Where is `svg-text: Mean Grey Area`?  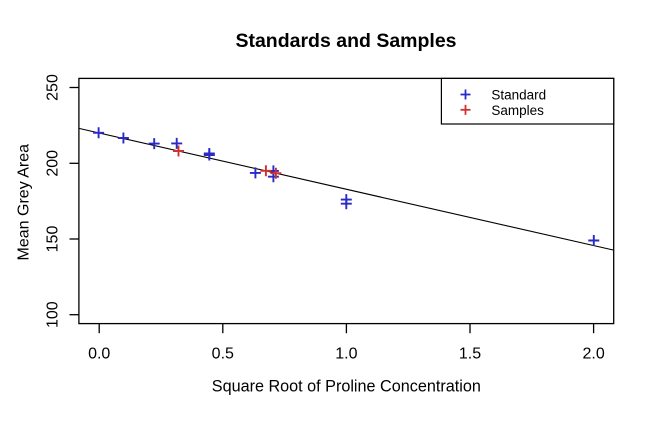
svg-text: Mean Grey Area is located at coordinates (23, 202).